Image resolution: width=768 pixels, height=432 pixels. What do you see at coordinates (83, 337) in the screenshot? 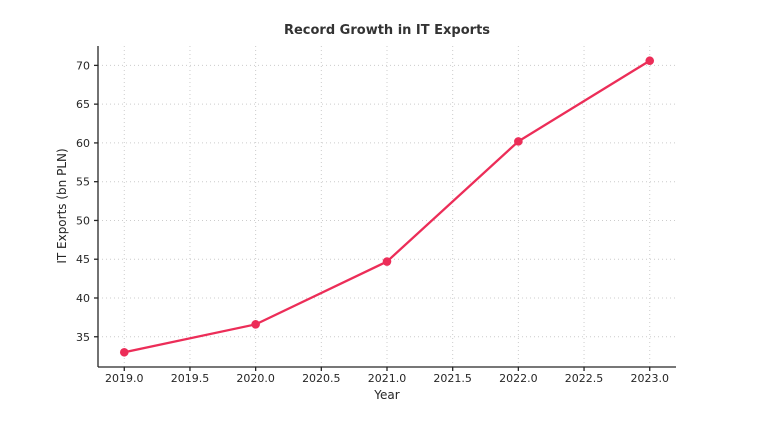
I see `y-tick-label: 35` at bounding box center [83, 337].